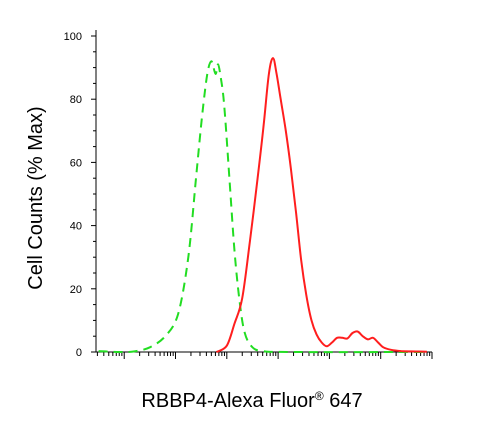  Describe the element at coordinates (36, 197) in the screenshot. I see `y-axis-title: Cell Counts (% Max)` at that location.